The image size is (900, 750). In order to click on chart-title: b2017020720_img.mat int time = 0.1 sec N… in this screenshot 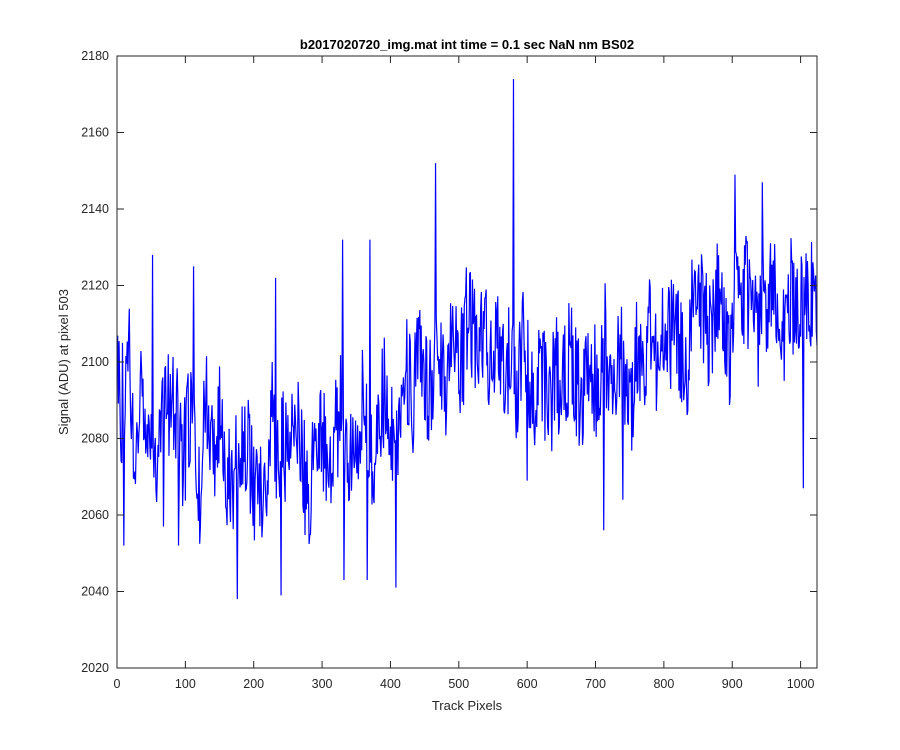, I will do `click(467, 44)`.